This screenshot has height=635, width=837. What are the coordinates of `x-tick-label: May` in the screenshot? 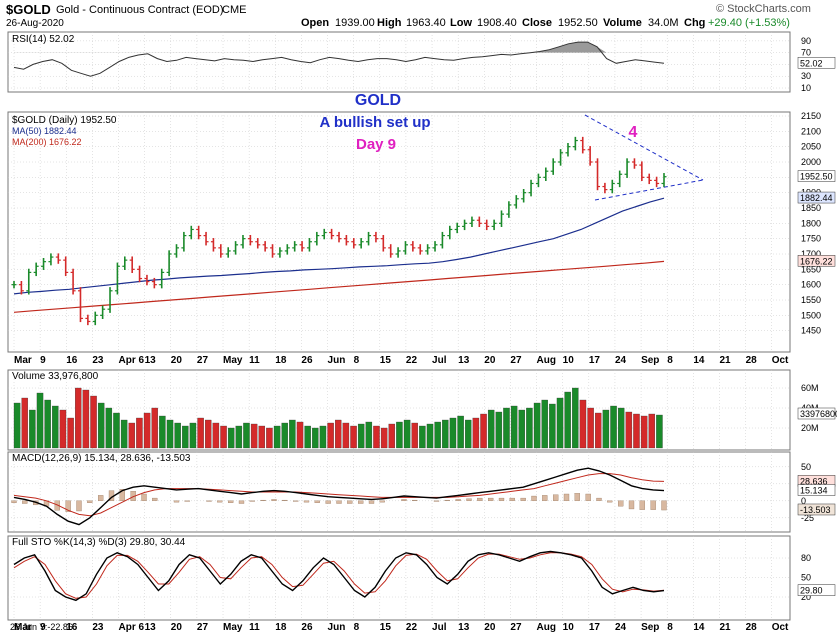 It's located at (233, 360).